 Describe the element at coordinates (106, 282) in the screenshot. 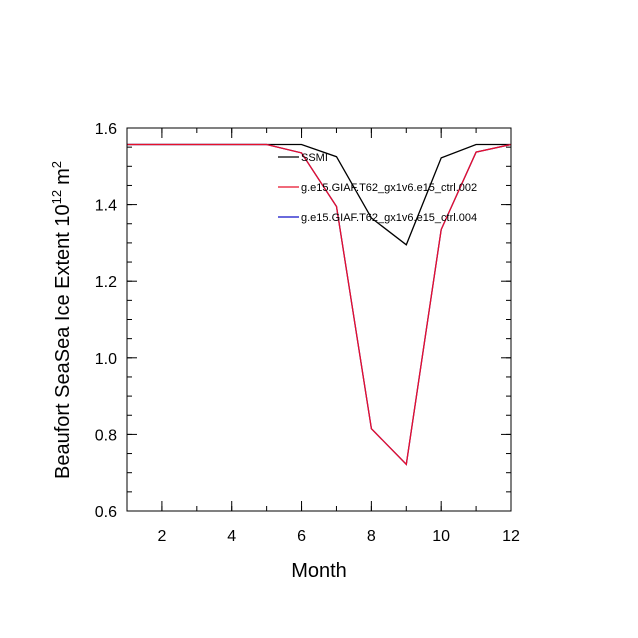

I see `y-tick-label: 1.2` at that location.